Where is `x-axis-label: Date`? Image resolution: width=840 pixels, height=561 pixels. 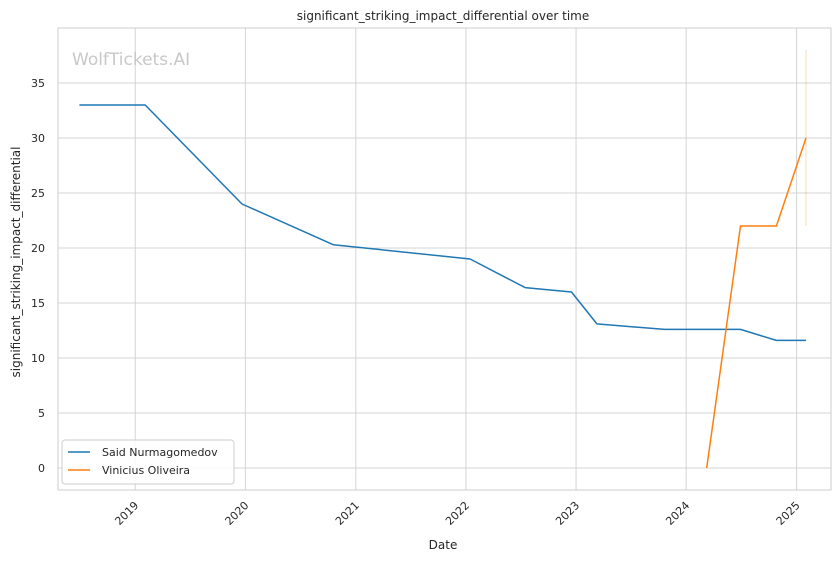
x-axis-label: Date is located at coordinates (443, 545).